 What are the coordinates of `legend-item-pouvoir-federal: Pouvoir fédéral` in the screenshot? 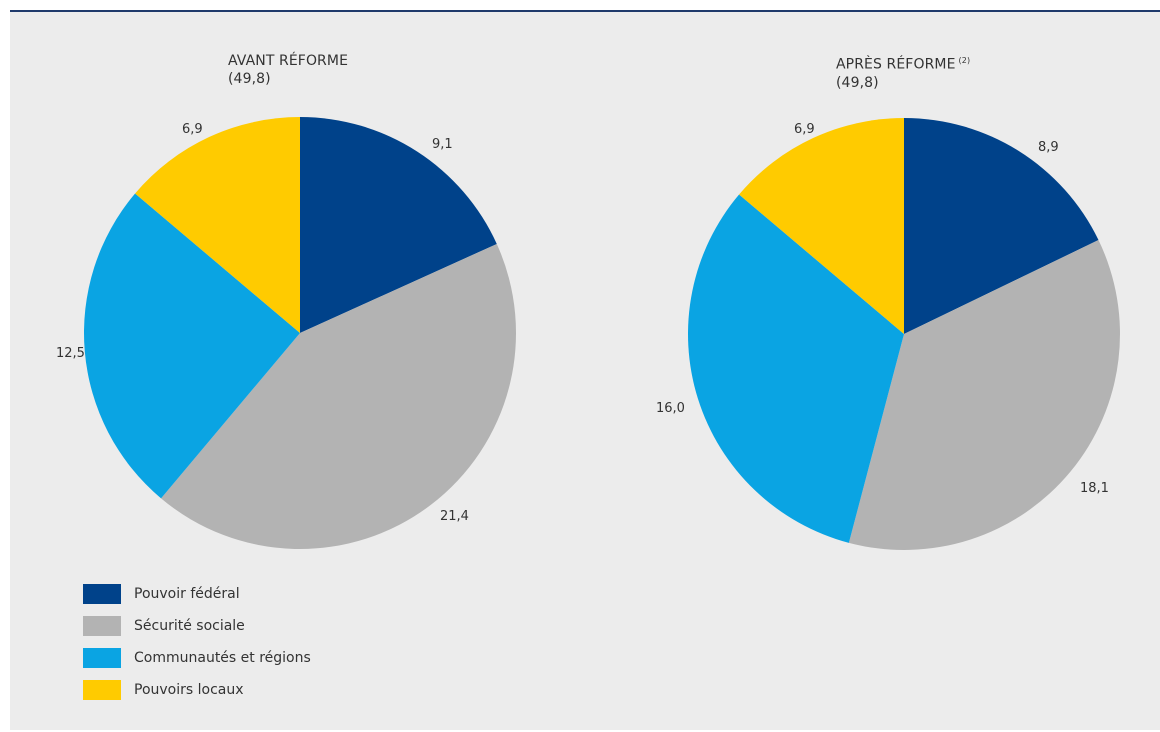 It's located at (197, 600).